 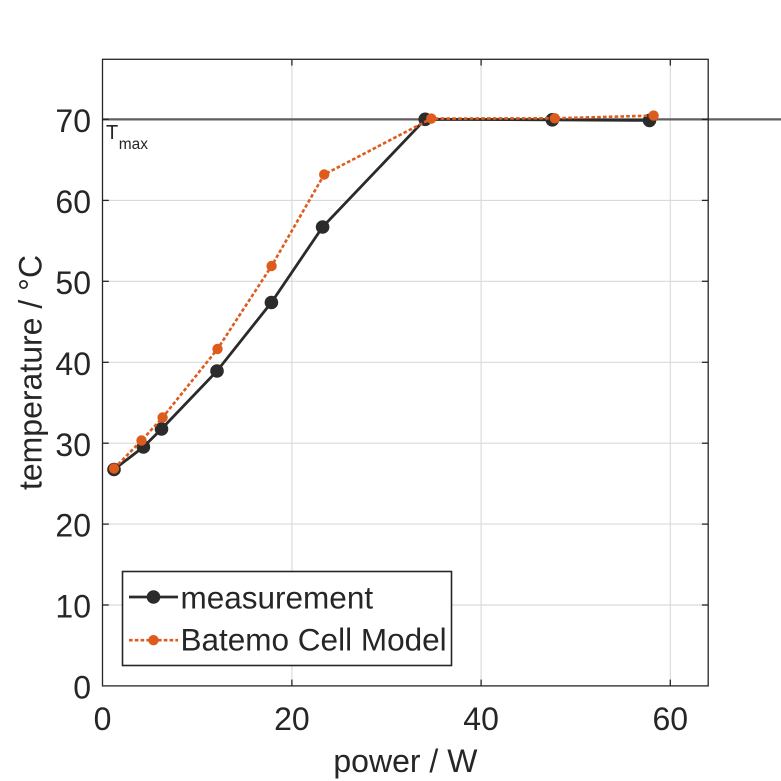 What do you see at coordinates (134, 144) in the screenshot?
I see `svg-text: max` at bounding box center [134, 144].